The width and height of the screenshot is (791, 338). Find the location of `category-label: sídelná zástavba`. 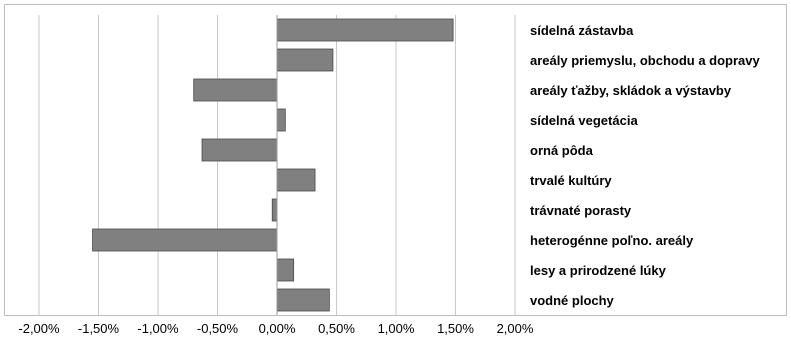

category-label: sídelná zástavba is located at coordinates (582, 30).